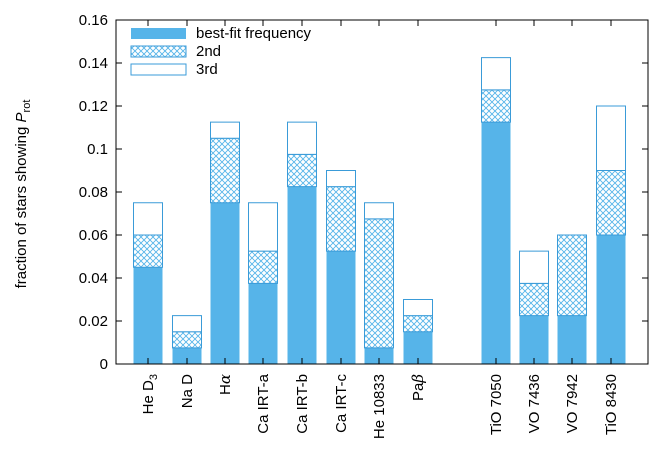 Image resolution: width=650 pixels, height=454 pixels. I want to click on x-tick-label-10: VO 7436, so click(534, 403).